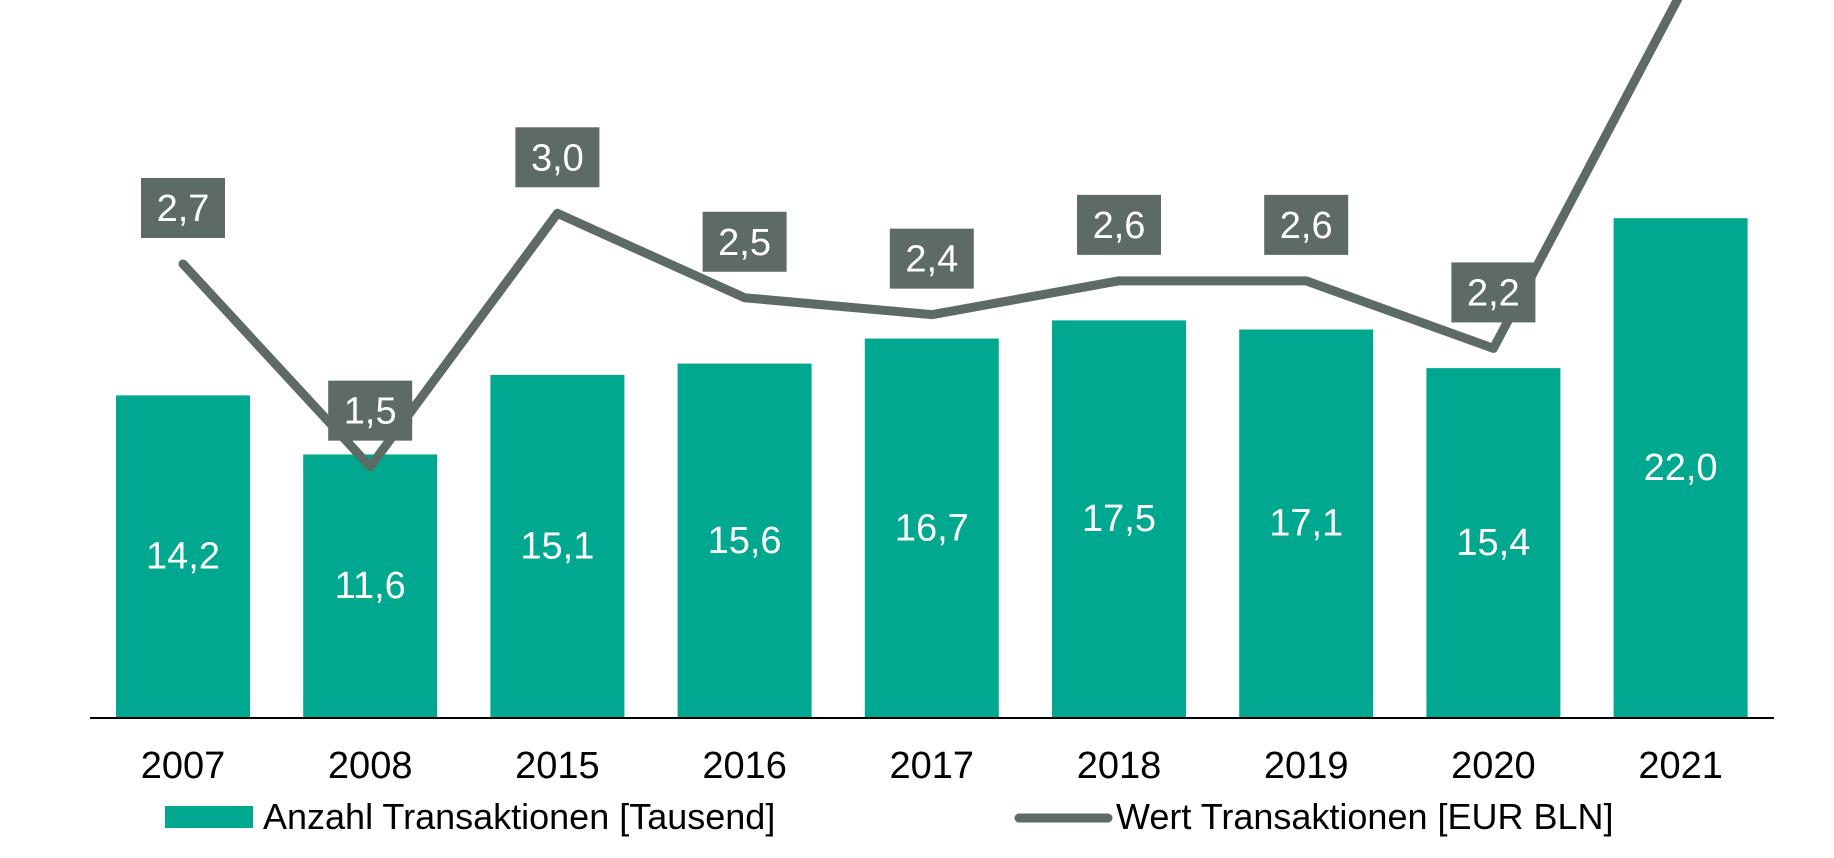 This screenshot has height=858, width=1834. I want to click on line-data-label: 2,2, so click(1493, 293).